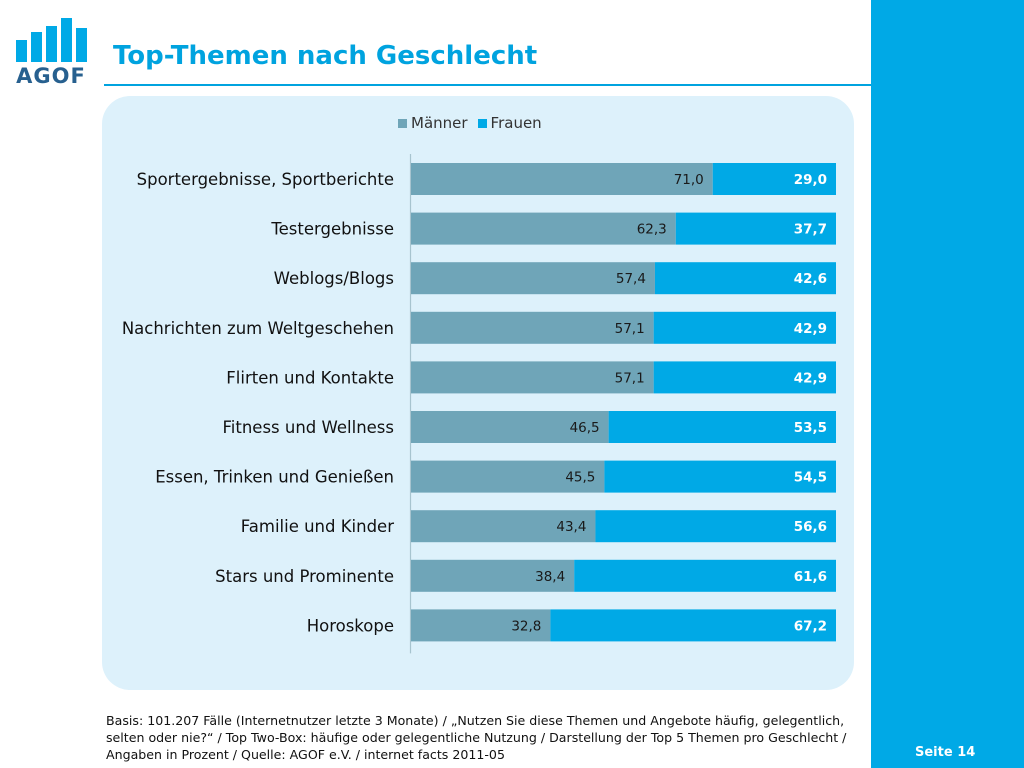 The height and width of the screenshot is (768, 1024). Describe the element at coordinates (810, 230) in the screenshot. I see `data-label-frauen: 37,7` at that location.